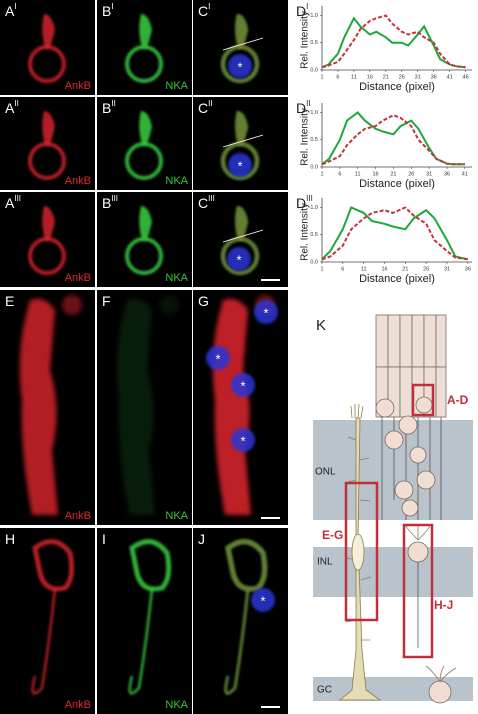 The height and width of the screenshot is (714, 478). I want to click on muller-cell, so click(360, 559).